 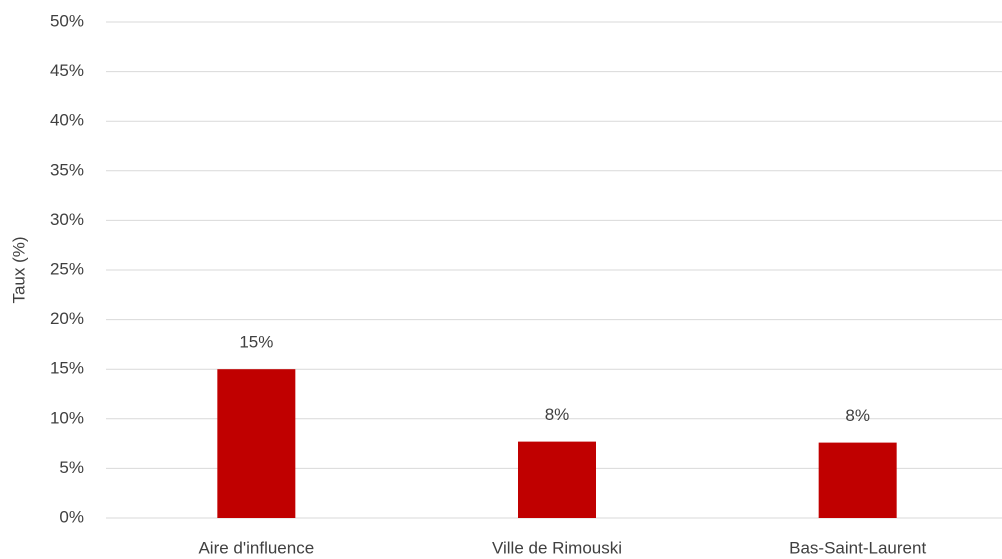 What do you see at coordinates (67, 169) in the screenshot?
I see `y-tick-label: 35%` at bounding box center [67, 169].